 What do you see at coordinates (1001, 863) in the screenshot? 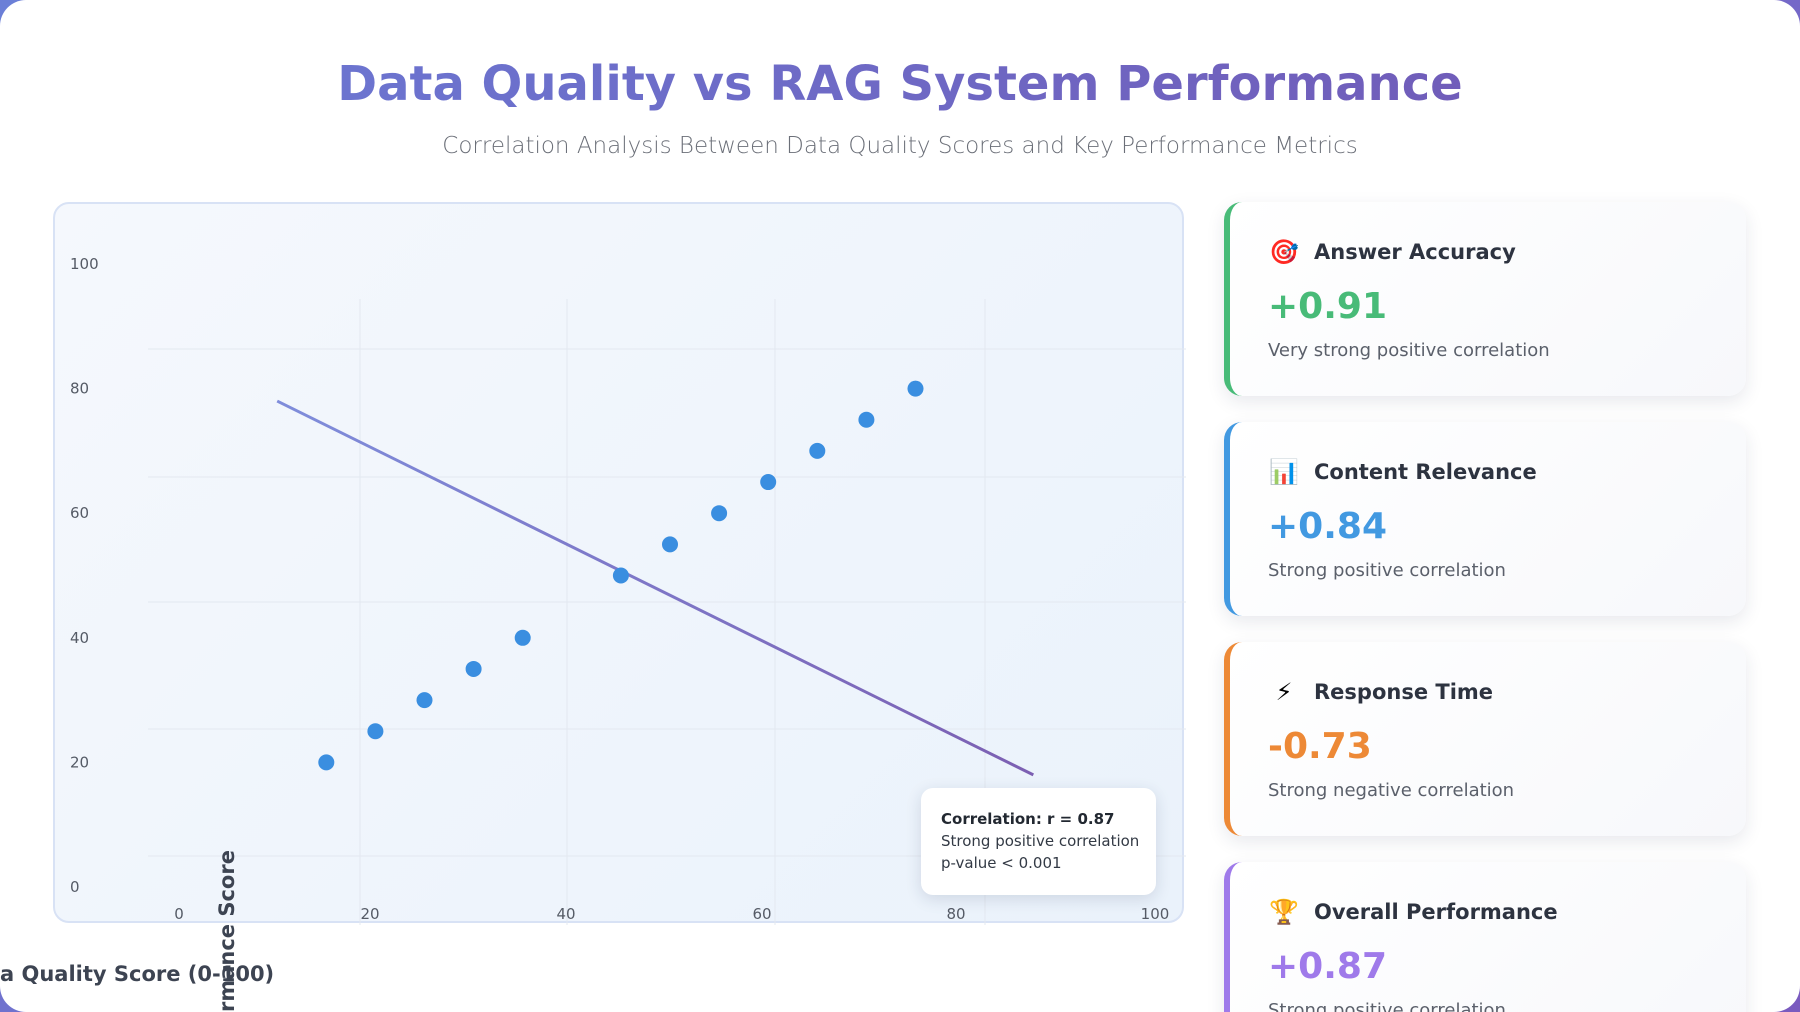
I see `tooltip-line-2: p-value < 0.001` at bounding box center [1001, 863].